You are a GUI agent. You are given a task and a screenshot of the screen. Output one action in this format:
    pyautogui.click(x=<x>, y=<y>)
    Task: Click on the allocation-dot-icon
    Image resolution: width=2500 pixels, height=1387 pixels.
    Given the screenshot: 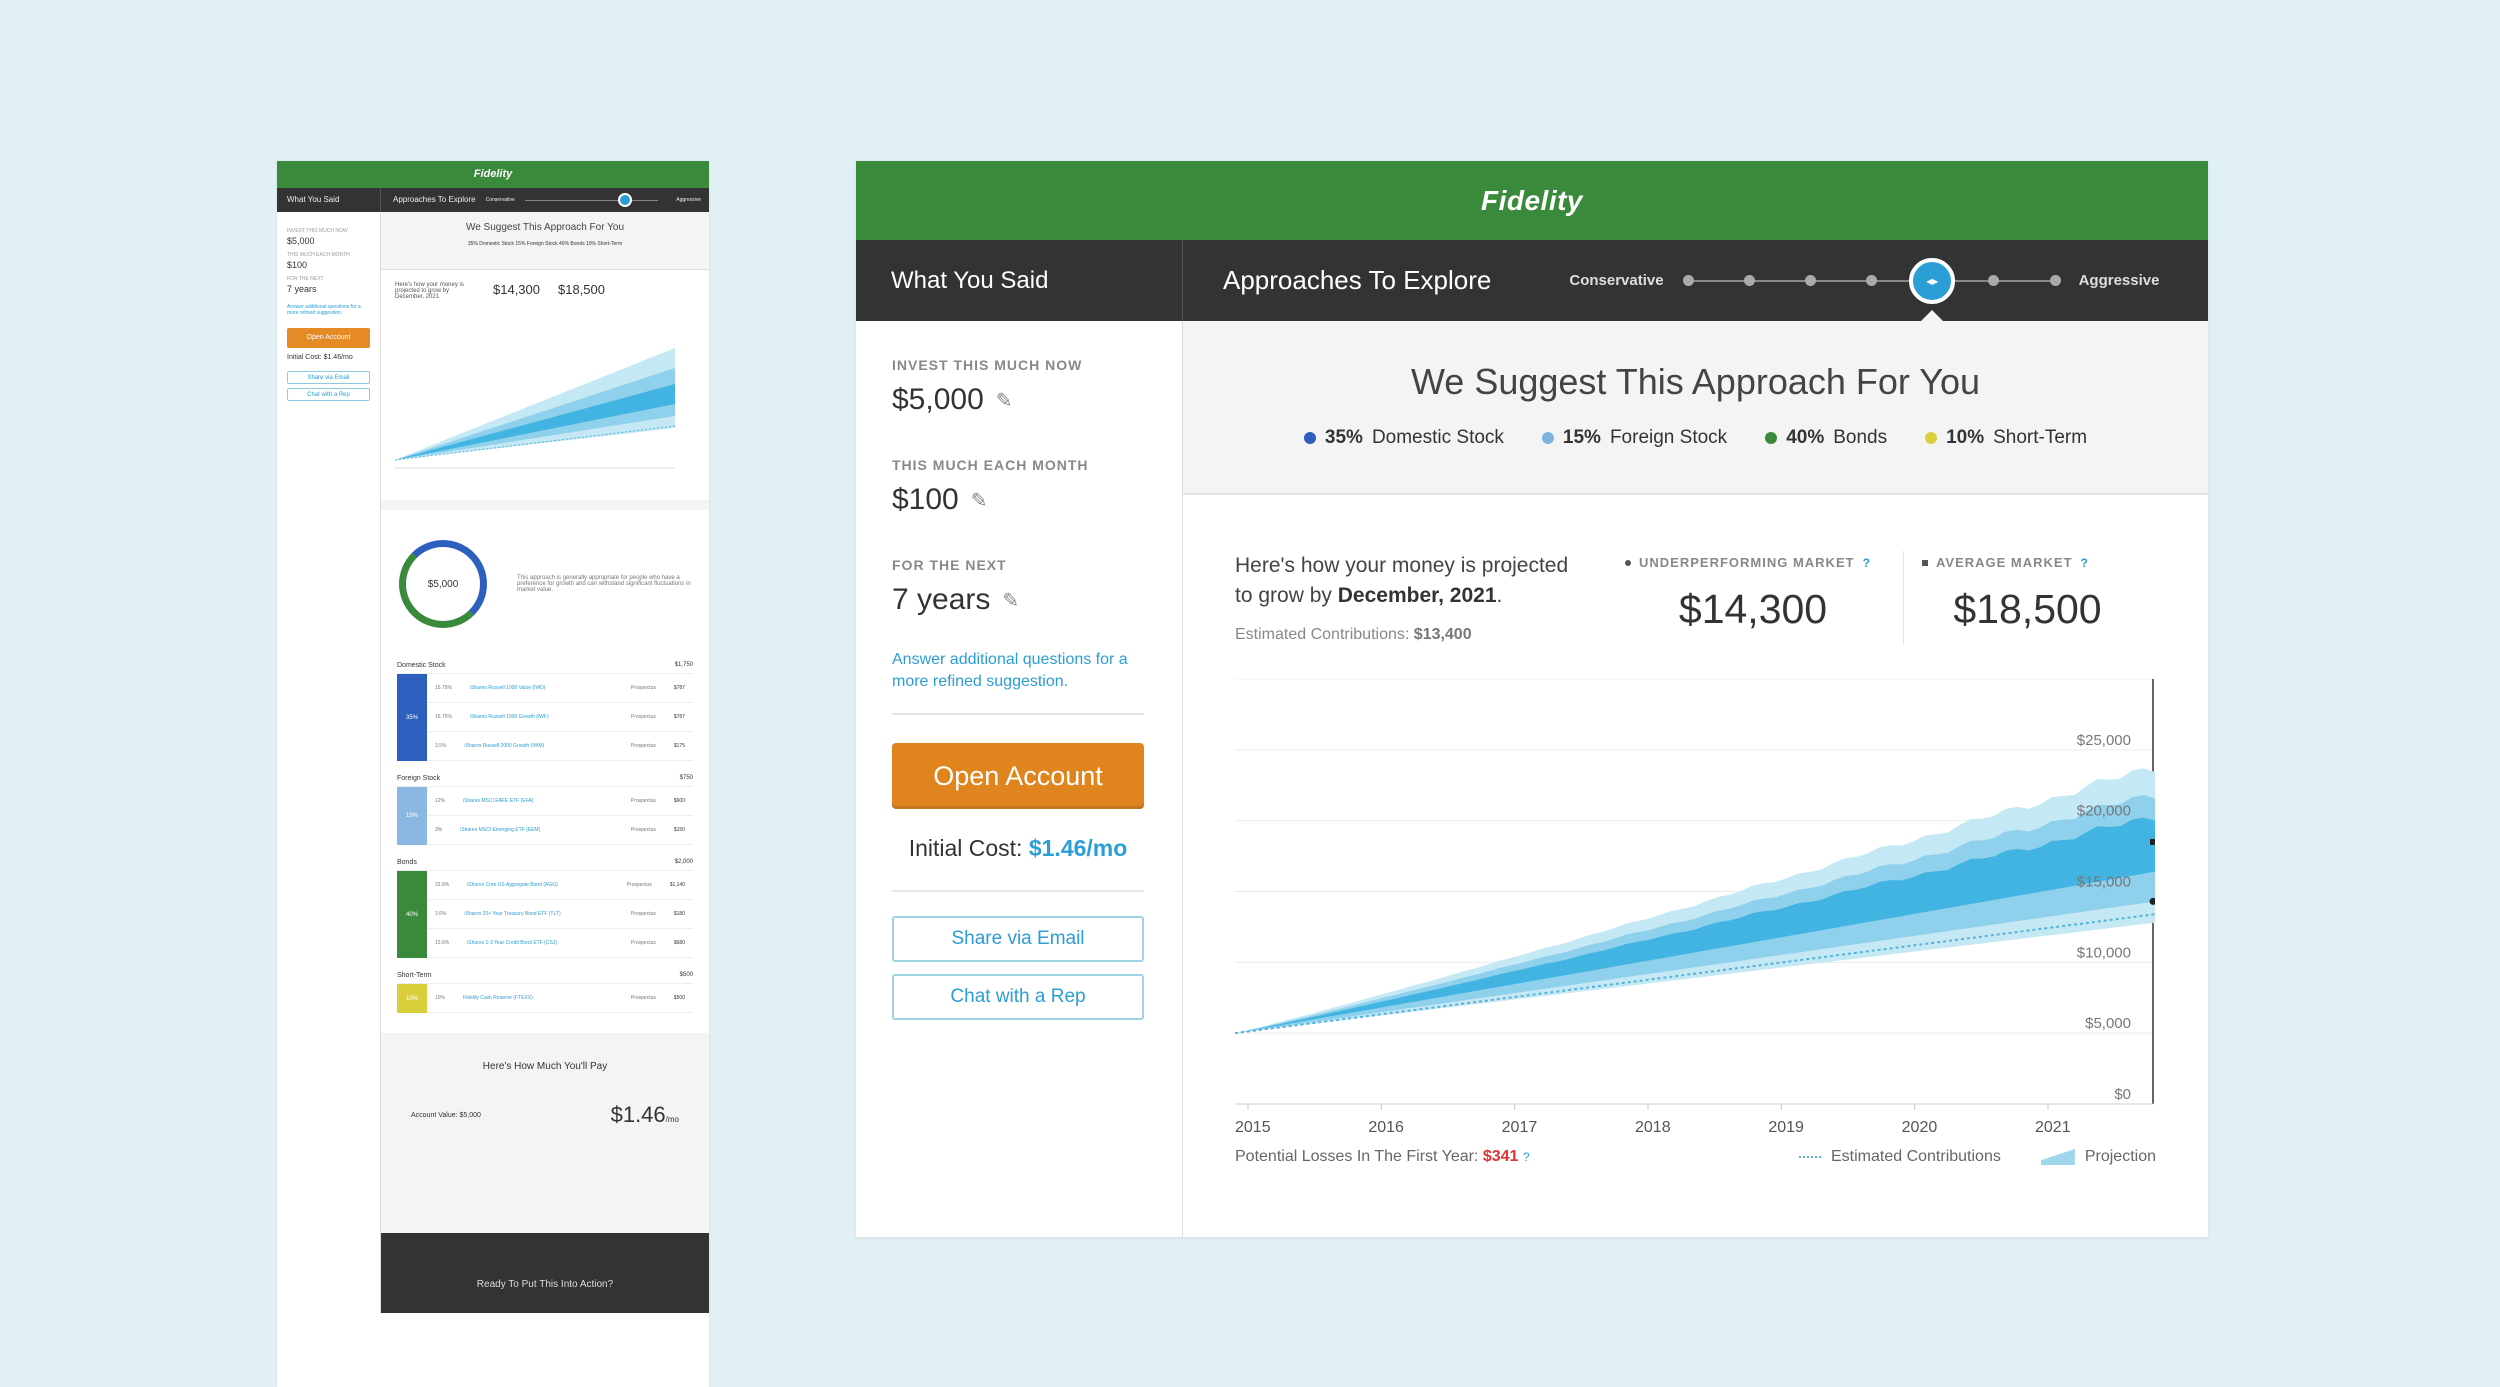 What is the action you would take?
    pyautogui.click(x=1771, y=438)
    